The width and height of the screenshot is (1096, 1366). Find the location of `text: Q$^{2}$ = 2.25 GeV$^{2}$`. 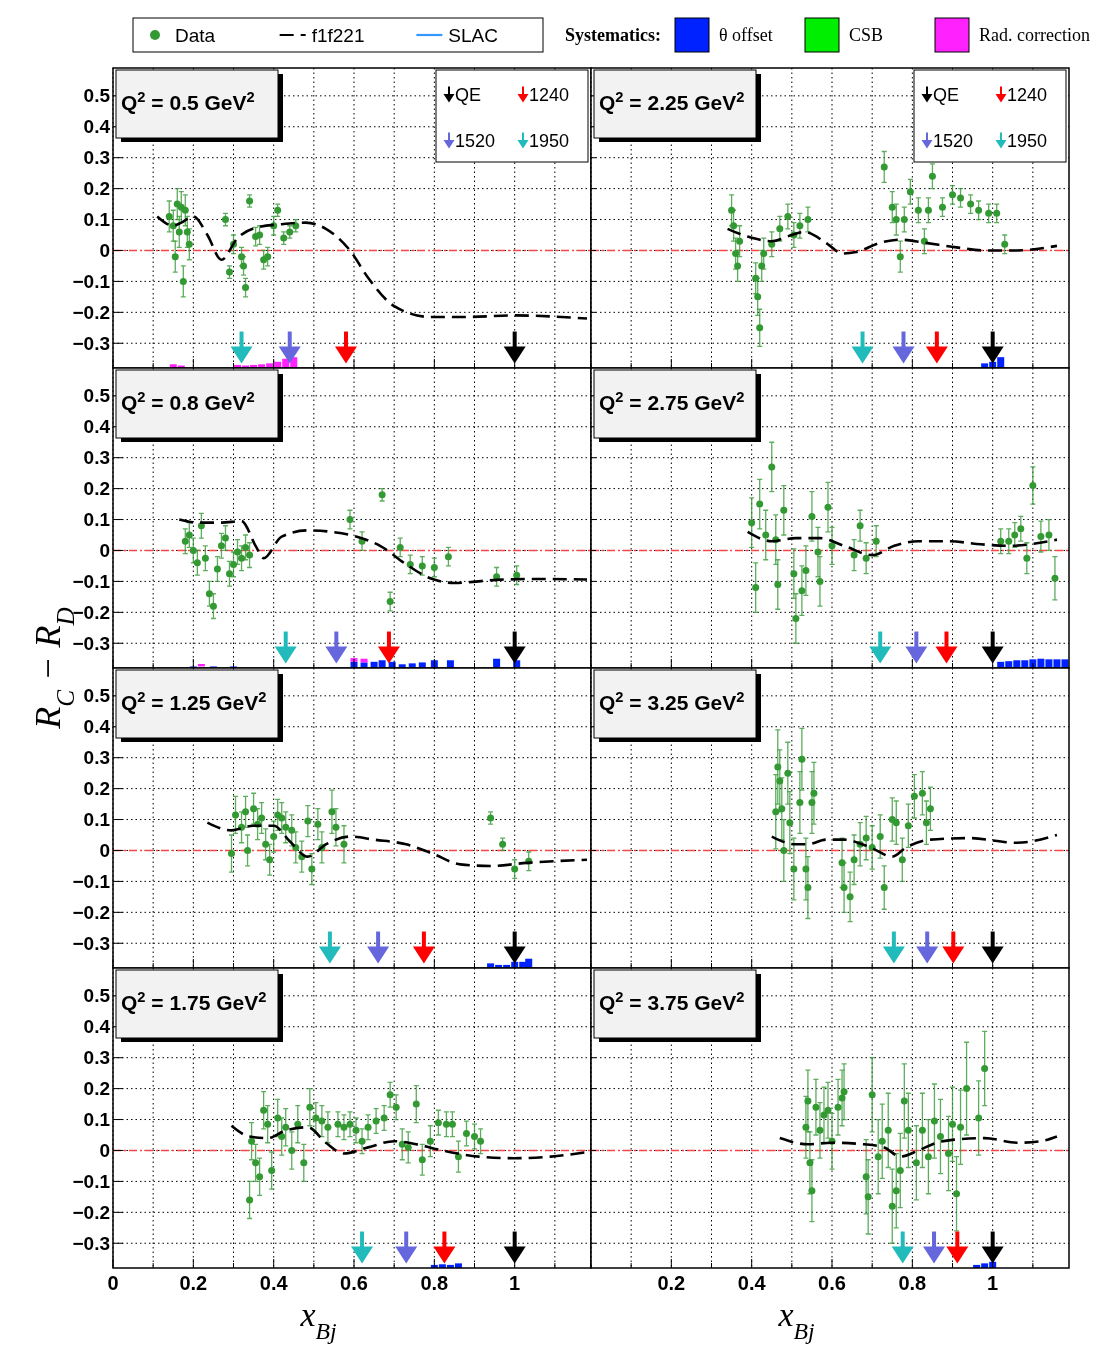

text: Q$^{2}$ = 2.25 GeV$^{2}$ is located at coordinates (672, 101).